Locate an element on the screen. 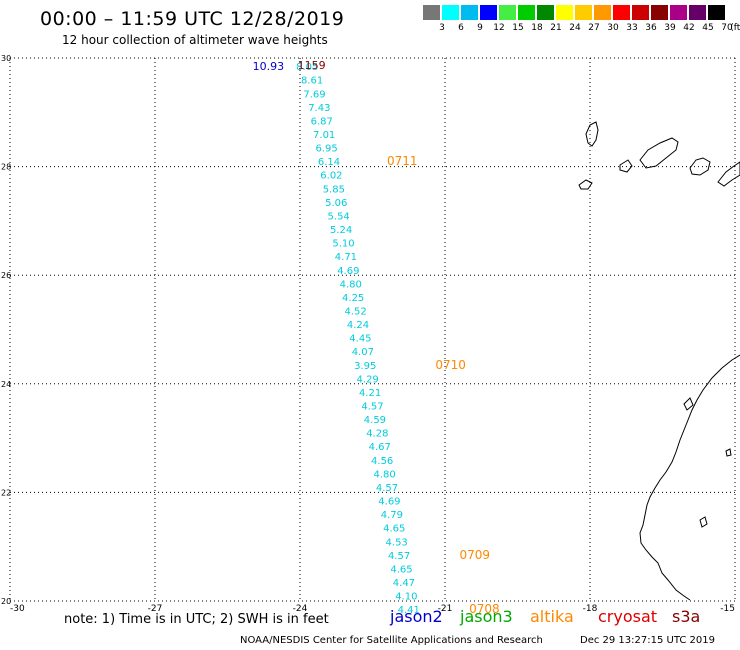 The height and width of the screenshot is (650, 740). swh-value: 4.67 is located at coordinates (380, 447).